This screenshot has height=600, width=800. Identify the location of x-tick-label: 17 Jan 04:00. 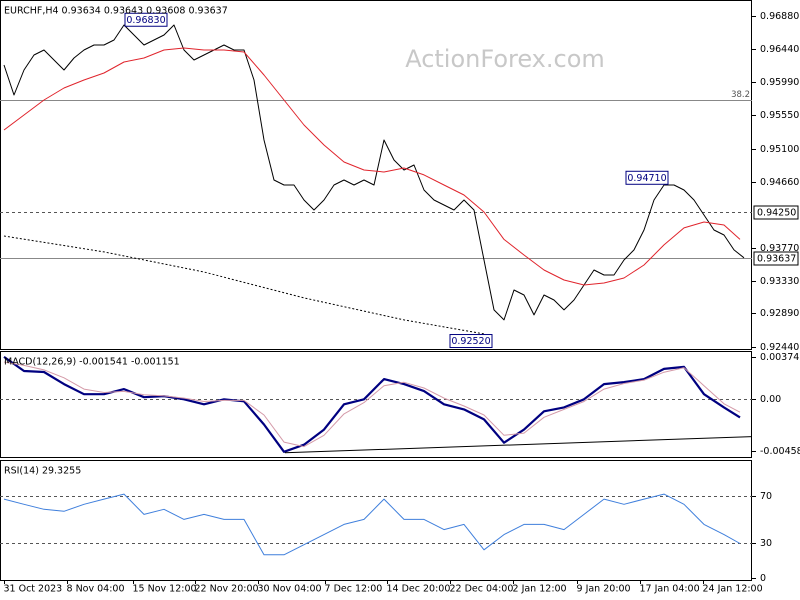
(670, 589).